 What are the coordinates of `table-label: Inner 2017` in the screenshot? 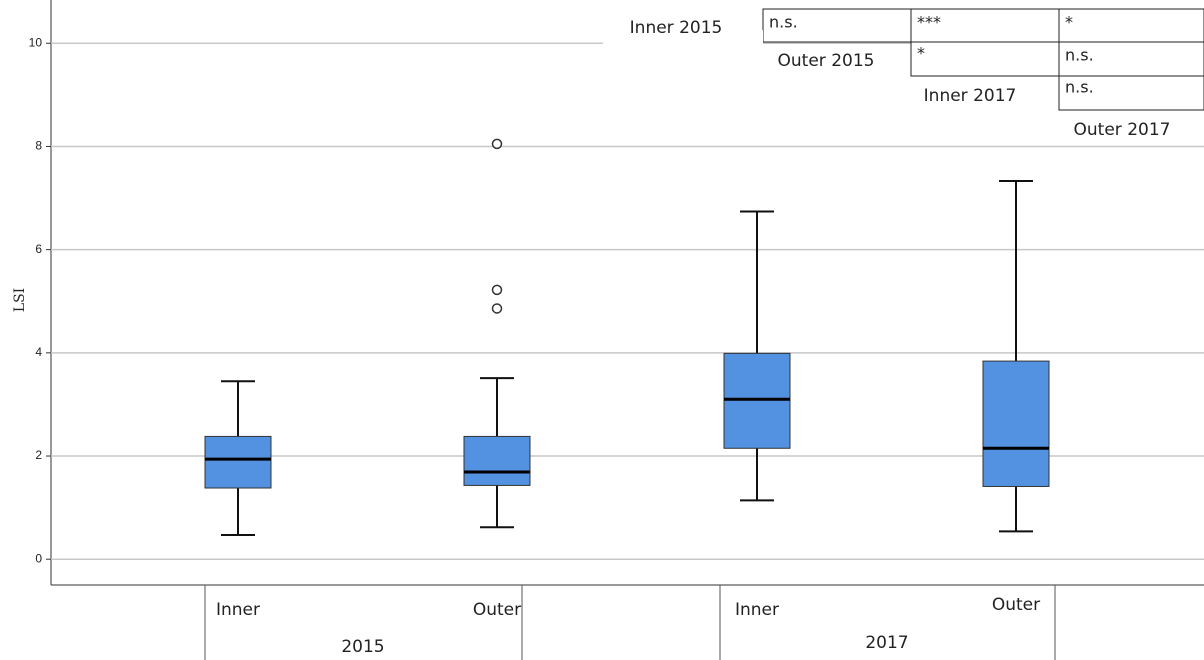 It's located at (970, 96).